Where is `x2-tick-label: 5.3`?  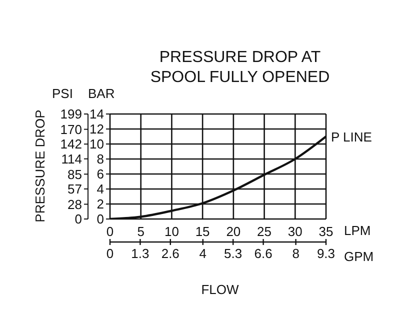 x2-tick-label: 5.3 is located at coordinates (233, 253).